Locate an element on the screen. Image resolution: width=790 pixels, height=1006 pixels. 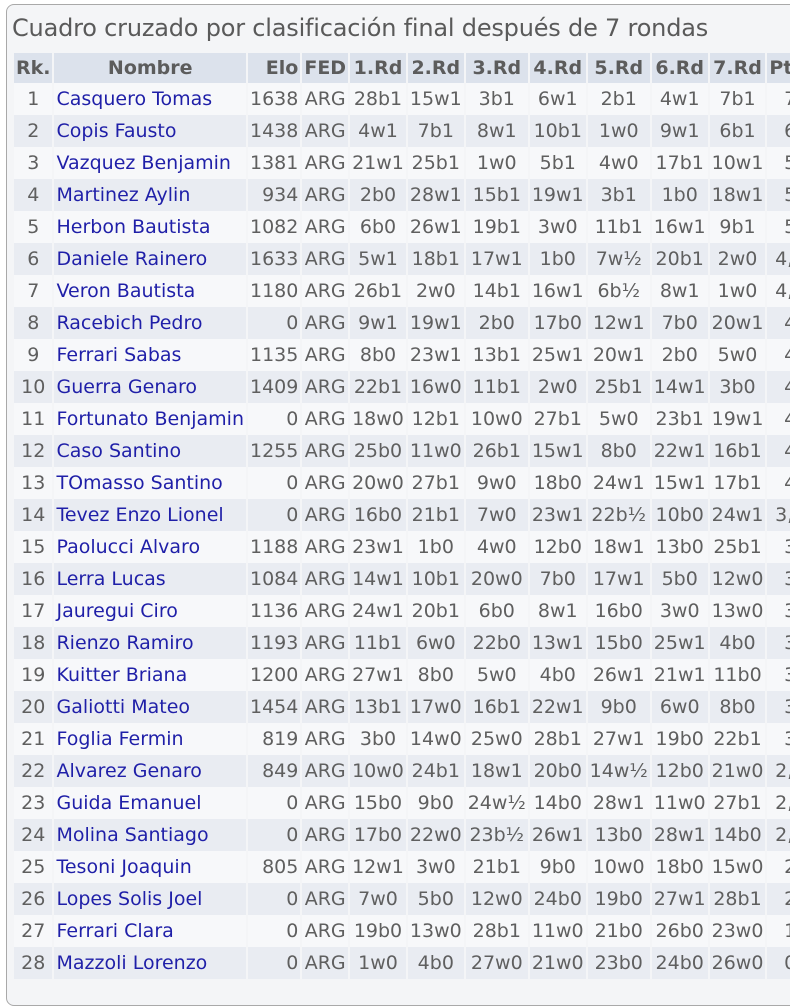
elo-cell: 1135 is located at coordinates (274, 355).